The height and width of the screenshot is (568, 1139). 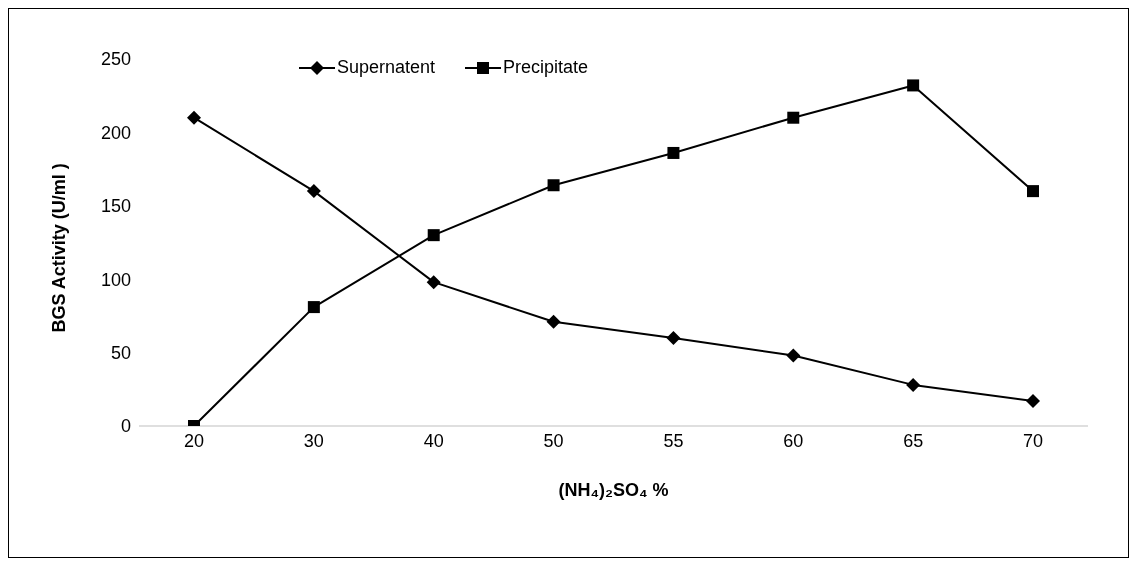 I want to click on x-tick-label: 30, so click(x=313, y=440).